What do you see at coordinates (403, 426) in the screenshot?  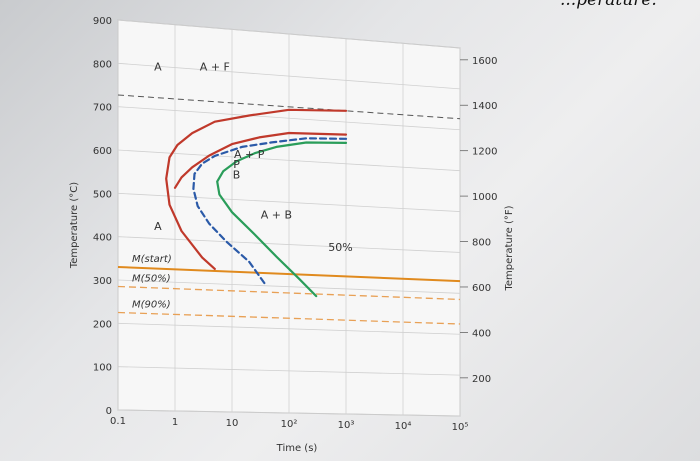 I see `x-tick-label: 10⁴` at bounding box center [403, 426].